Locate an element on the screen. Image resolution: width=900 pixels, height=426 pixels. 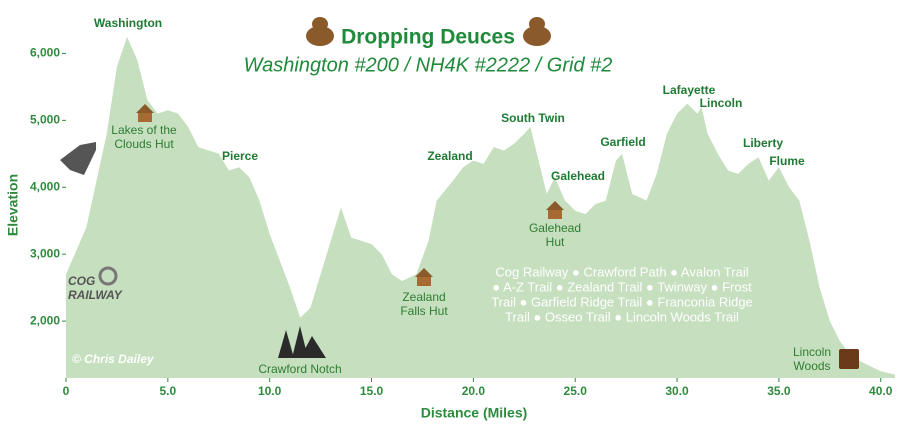
x-tick-label: 0 is located at coordinates (66, 391).